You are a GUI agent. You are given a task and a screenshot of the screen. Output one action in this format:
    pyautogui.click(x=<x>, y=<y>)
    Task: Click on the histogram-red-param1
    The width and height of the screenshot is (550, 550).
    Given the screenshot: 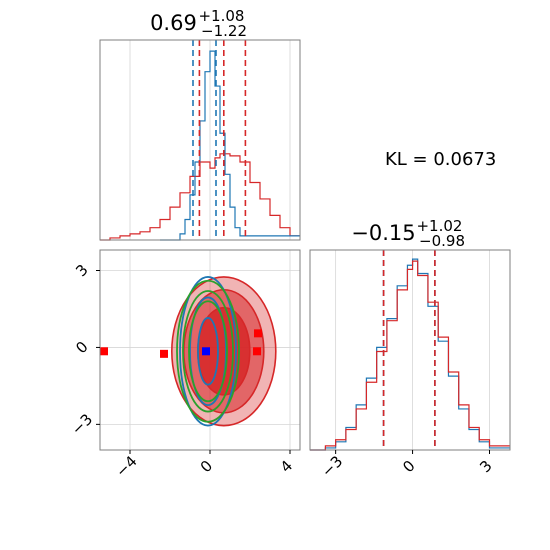 What is the action you would take?
    pyautogui.click(x=200, y=197)
    